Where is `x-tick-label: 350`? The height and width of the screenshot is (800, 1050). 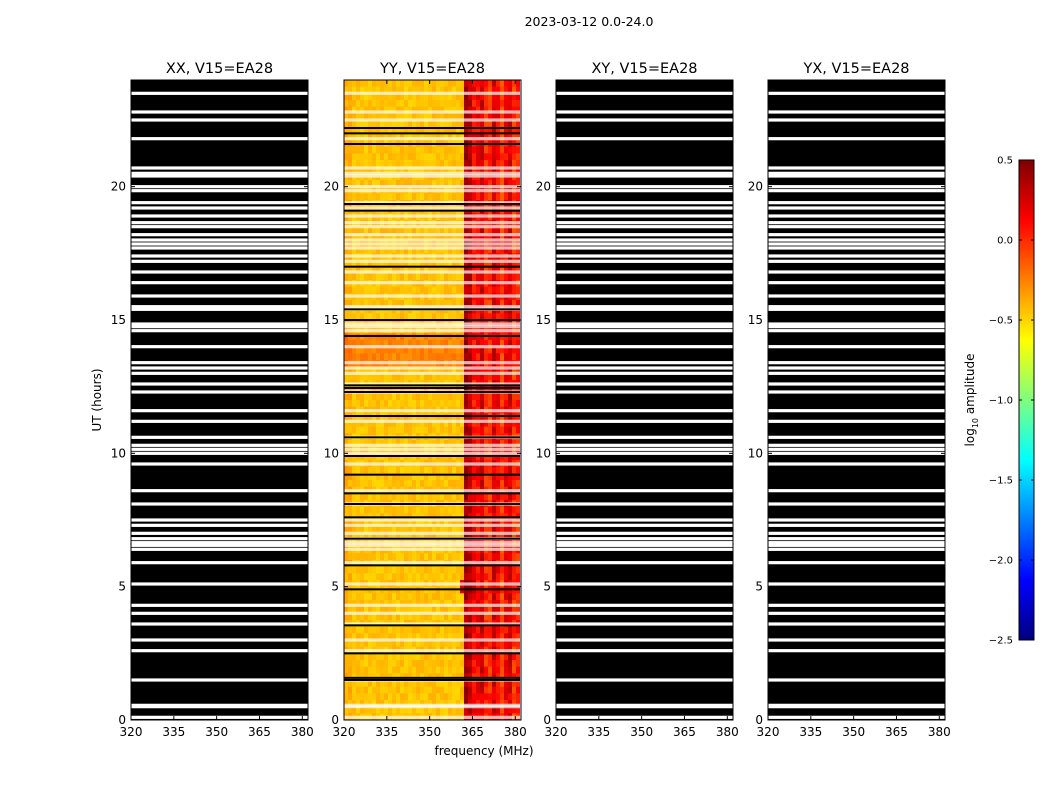
x-tick-label: 350 is located at coordinates (853, 732).